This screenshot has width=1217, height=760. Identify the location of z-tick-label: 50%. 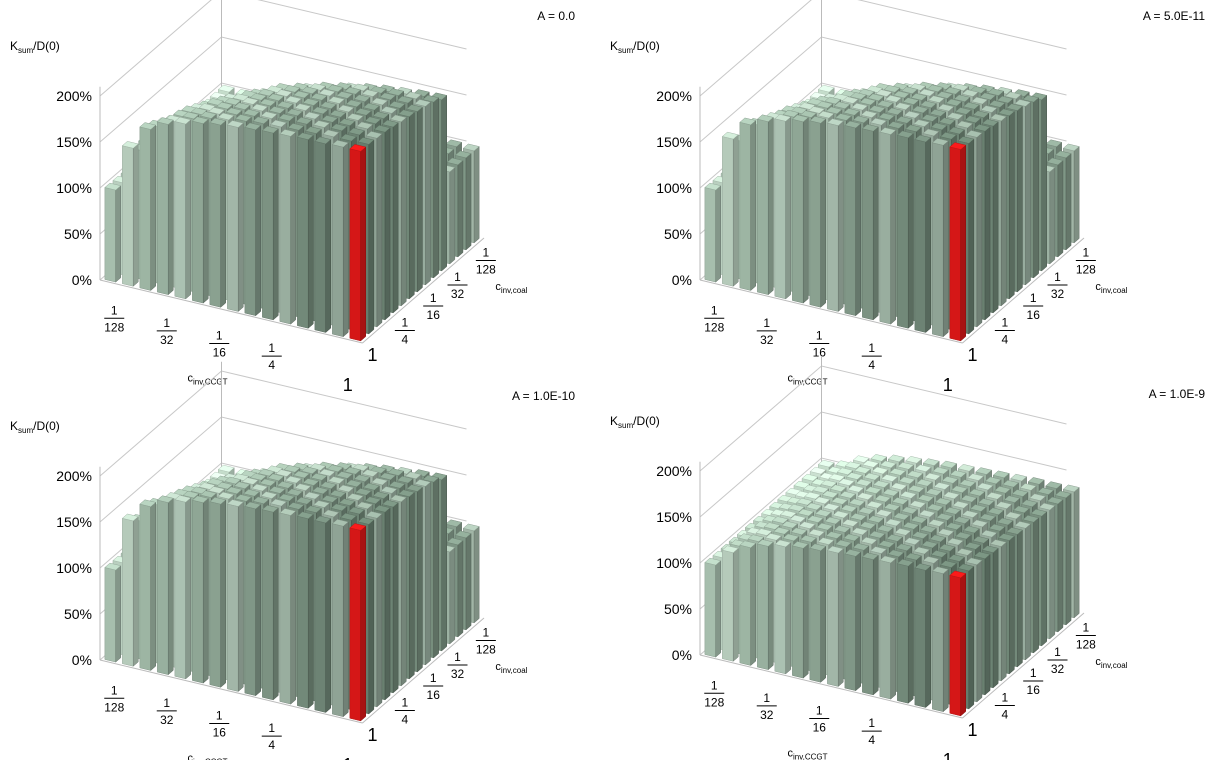
(78, 234).